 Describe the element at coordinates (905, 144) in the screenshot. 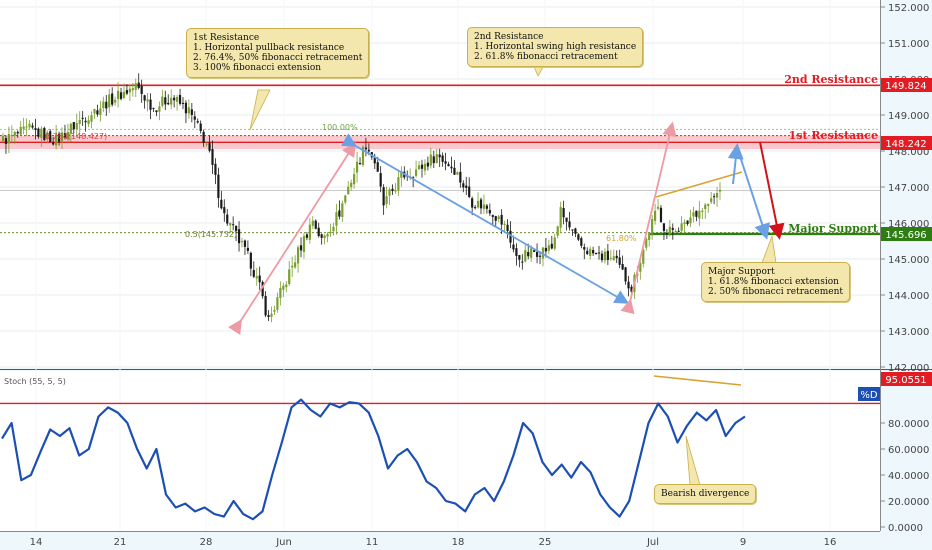

I see `resistance1-price: 148.242` at that location.